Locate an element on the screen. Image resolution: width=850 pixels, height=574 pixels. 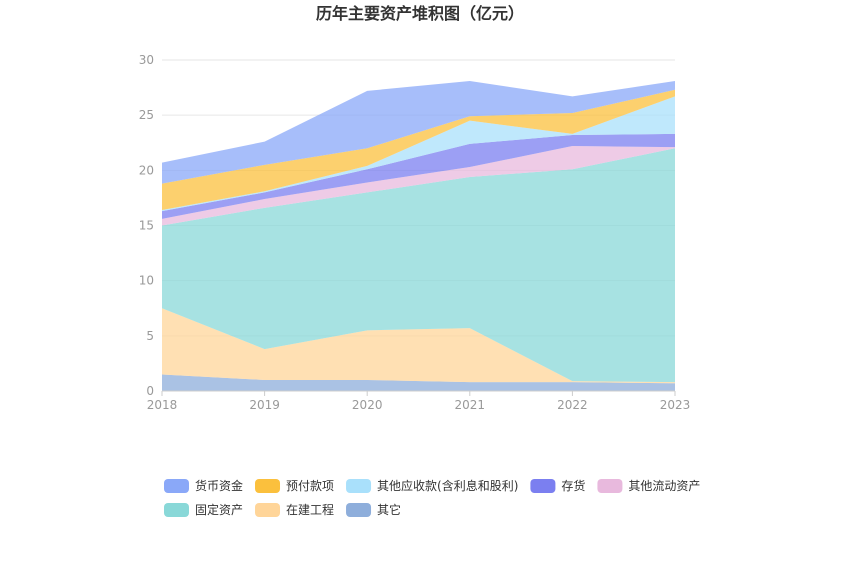
legend-item: 货币资金 is located at coordinates (203, 485).